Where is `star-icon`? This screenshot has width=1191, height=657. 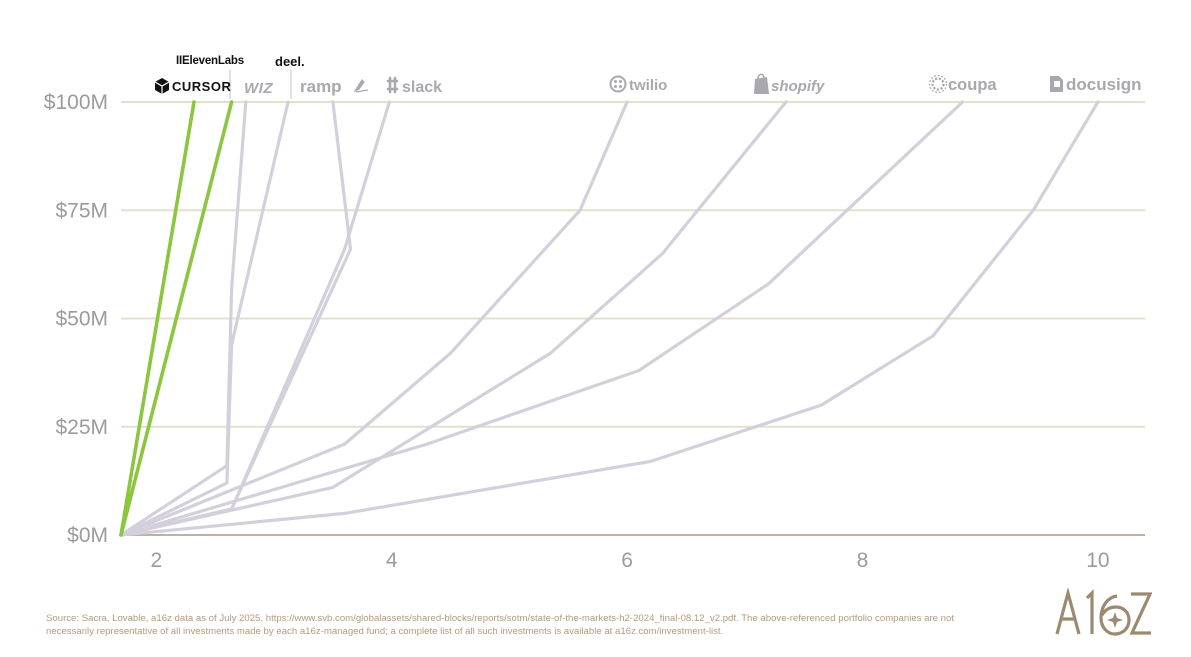
star-icon is located at coordinates (1115, 620).